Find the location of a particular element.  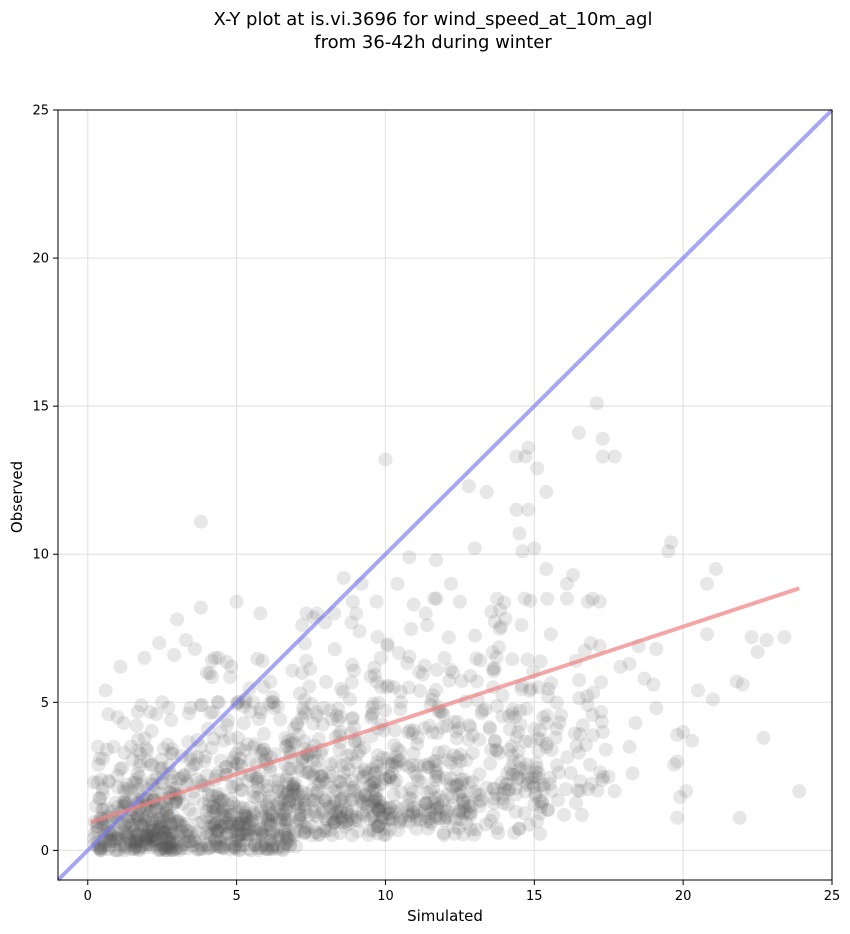

y-tick-label: 0 is located at coordinates (45, 851).